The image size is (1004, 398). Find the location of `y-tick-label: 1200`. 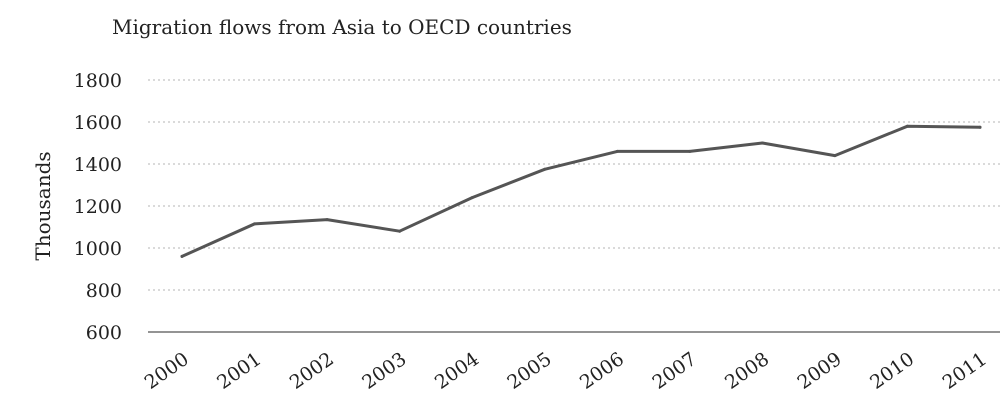

y-tick-label: 1200 is located at coordinates (98, 207).